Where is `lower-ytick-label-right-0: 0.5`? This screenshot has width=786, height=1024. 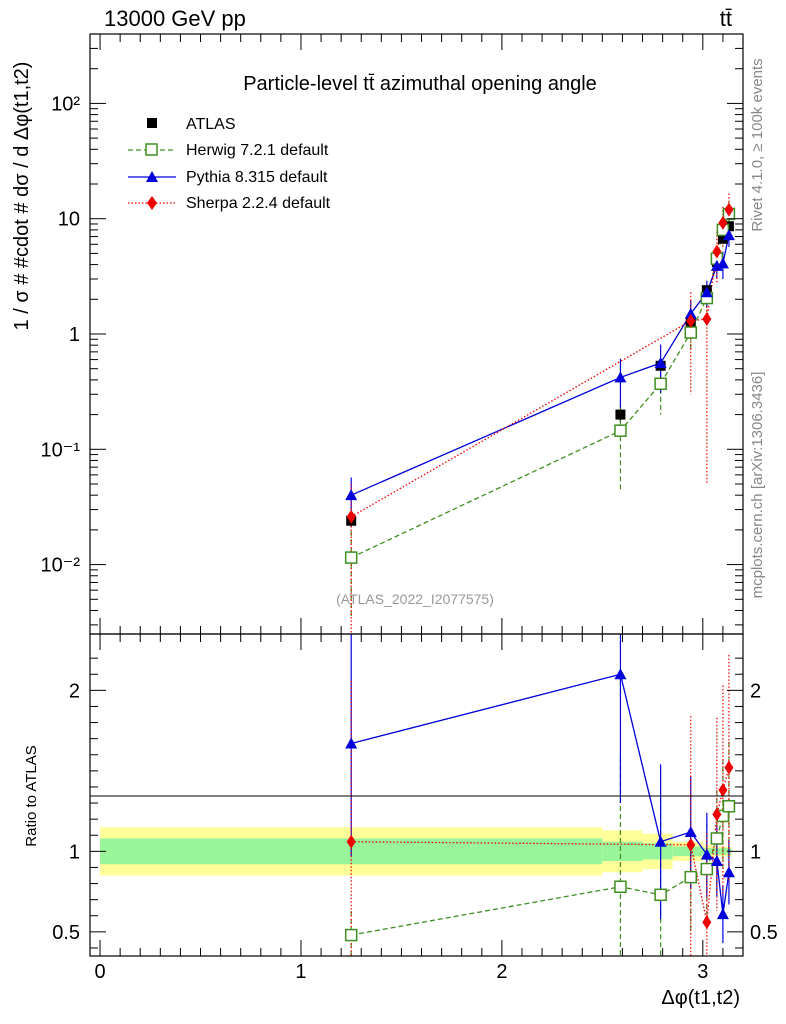
lower-ytick-label-right-0: 0.5 is located at coordinates (764, 933).